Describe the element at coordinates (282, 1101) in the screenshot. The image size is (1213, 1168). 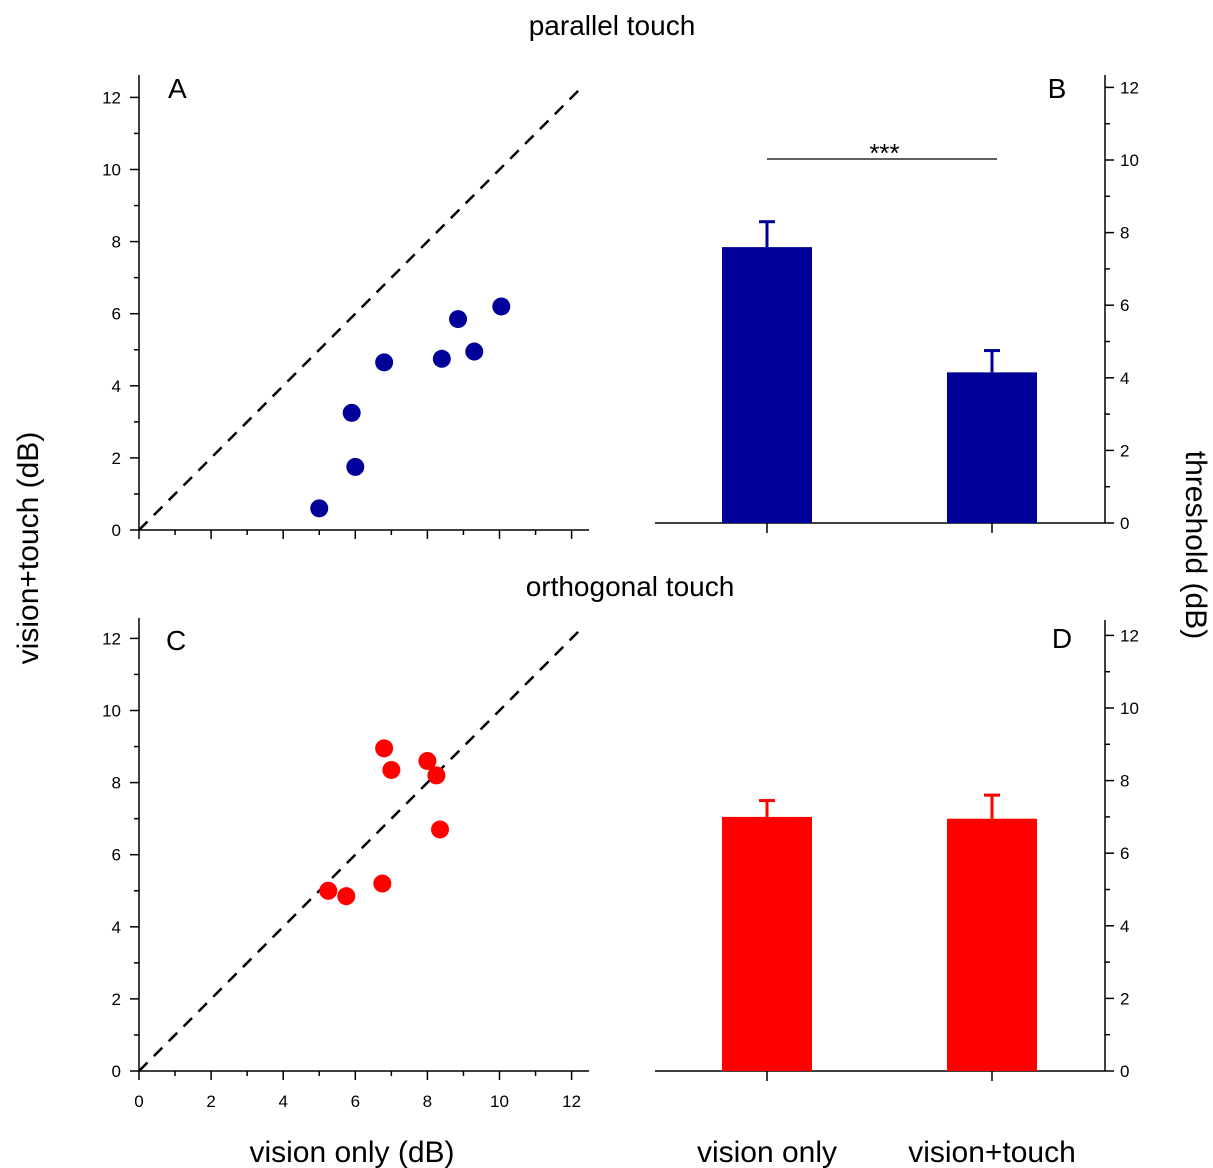
I see `x-tick-label: 4` at that location.